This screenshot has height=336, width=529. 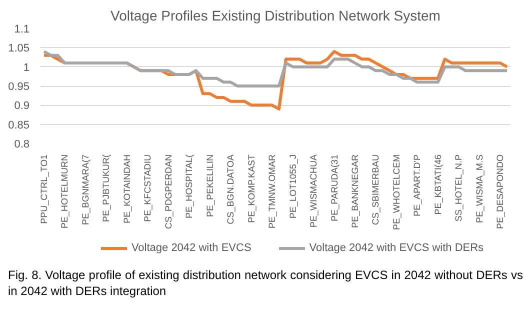 What do you see at coordinates (500, 192) in the screenshot?
I see `x-tick-label: PE_DESAPONDO` at bounding box center [500, 192].